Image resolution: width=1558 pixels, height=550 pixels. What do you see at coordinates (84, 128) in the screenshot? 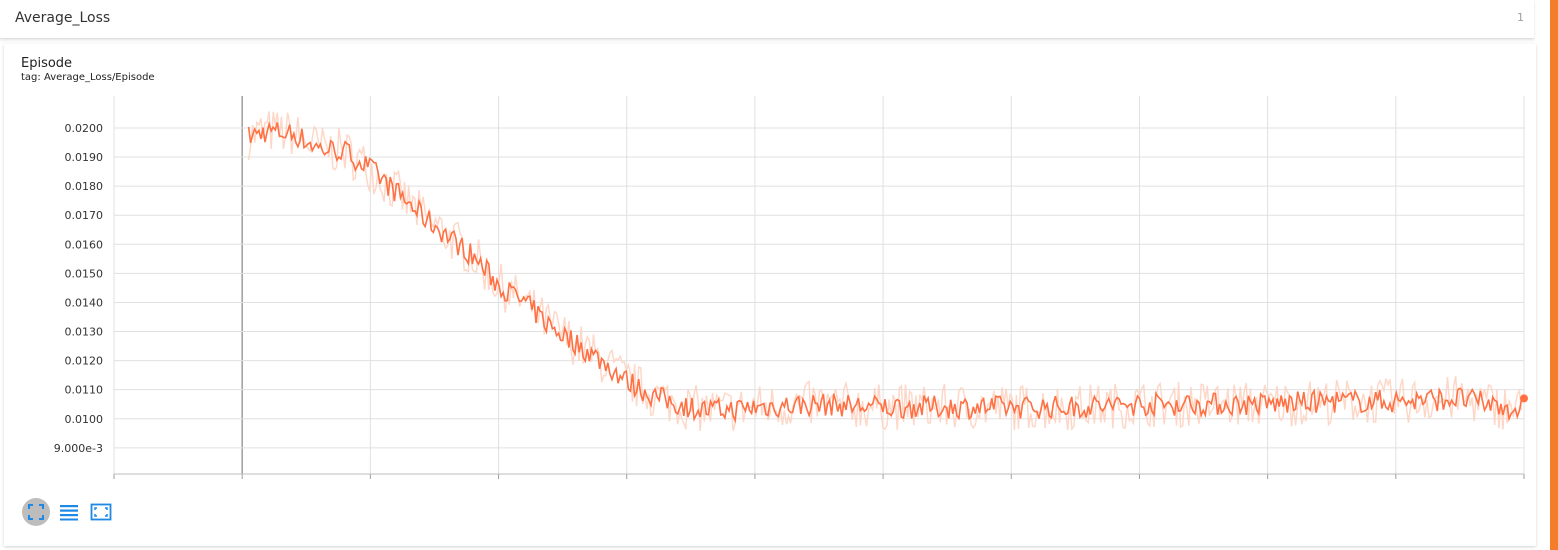
I see `y-tick-label: 0.0200` at bounding box center [84, 128].